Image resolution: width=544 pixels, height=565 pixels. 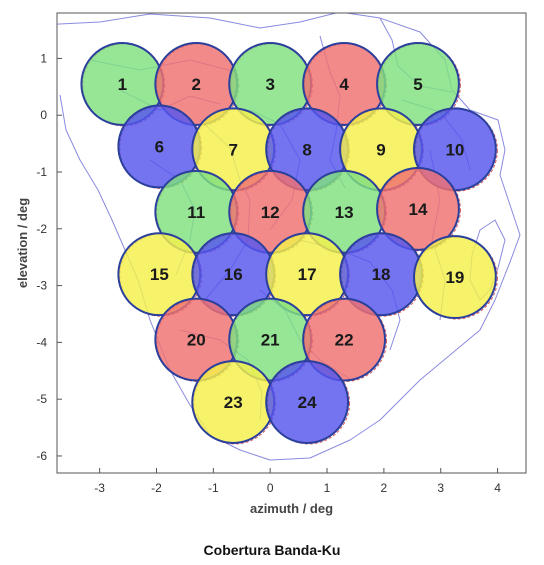 What do you see at coordinates (41, 286) in the screenshot?
I see `y-tick-label: -3` at bounding box center [41, 286].